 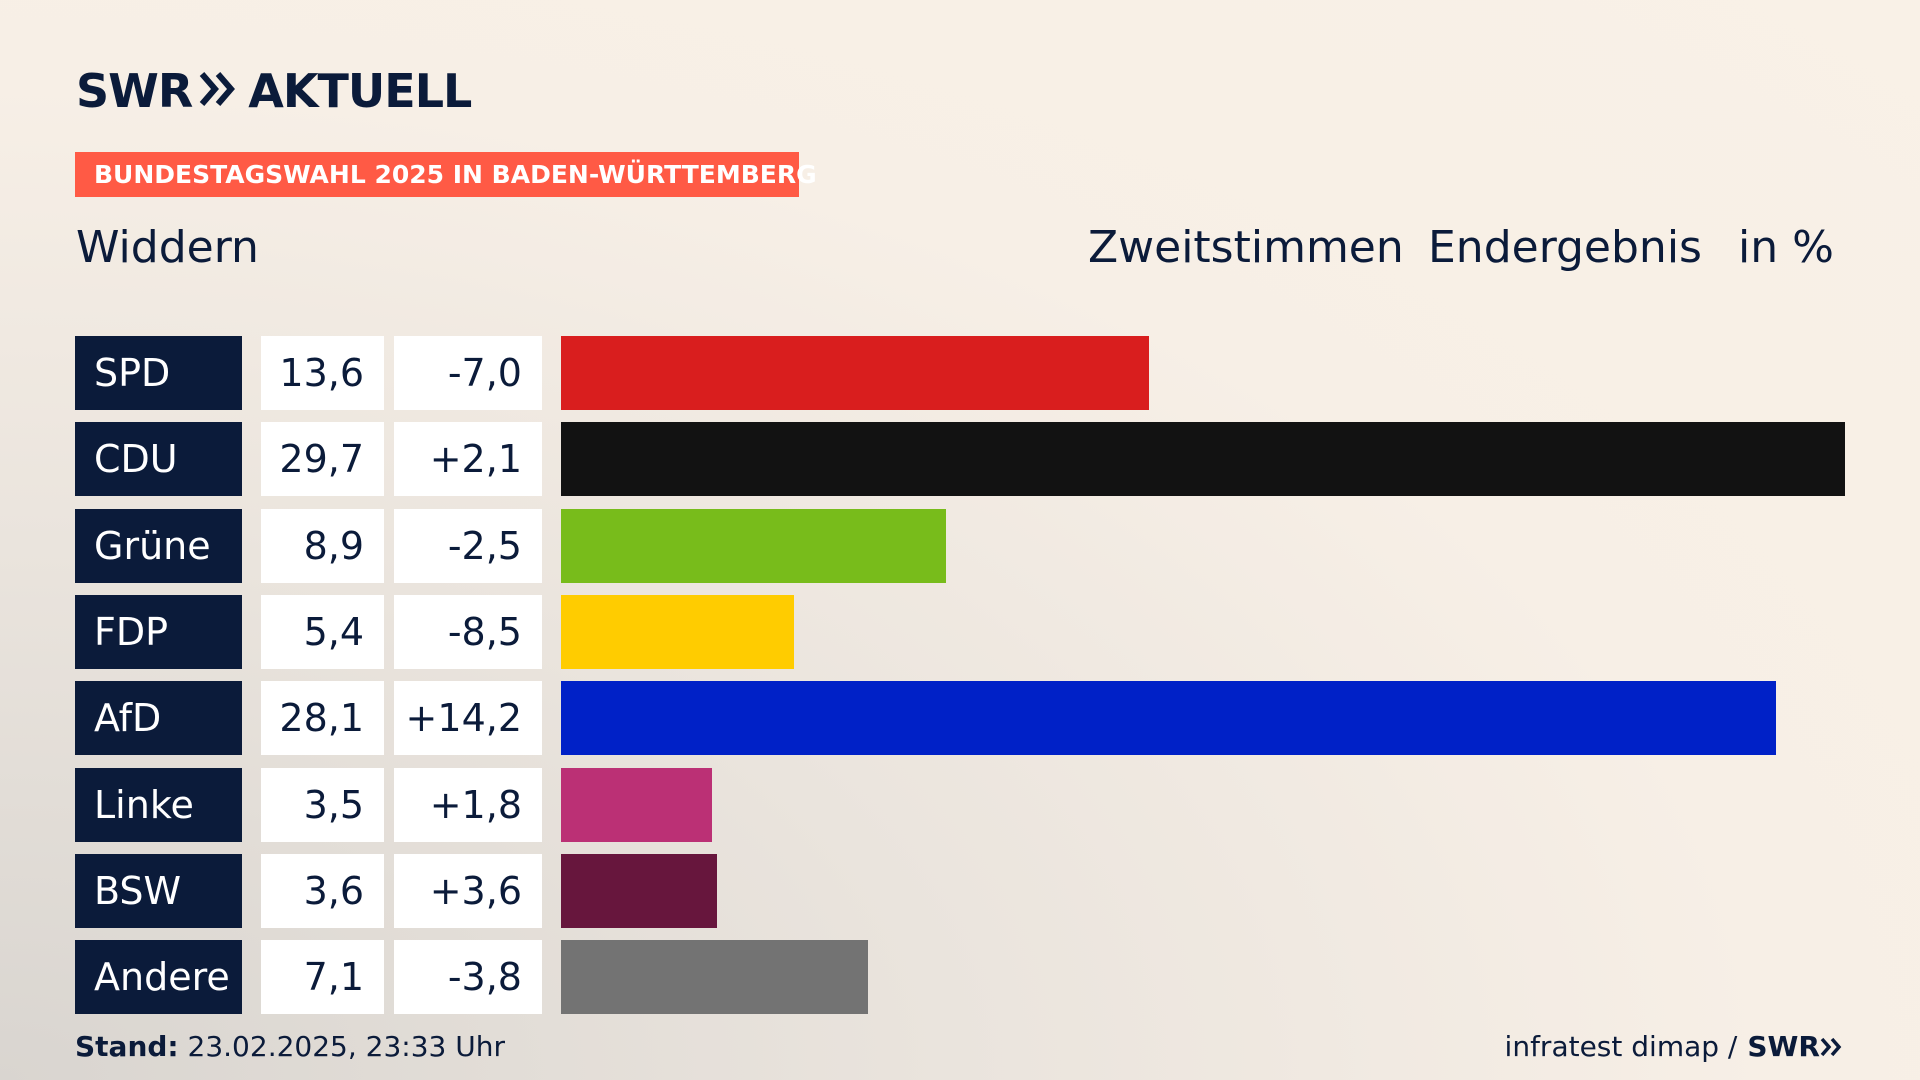 What do you see at coordinates (468, 977) in the screenshot?
I see `diff-label-andere: -3,8` at bounding box center [468, 977].